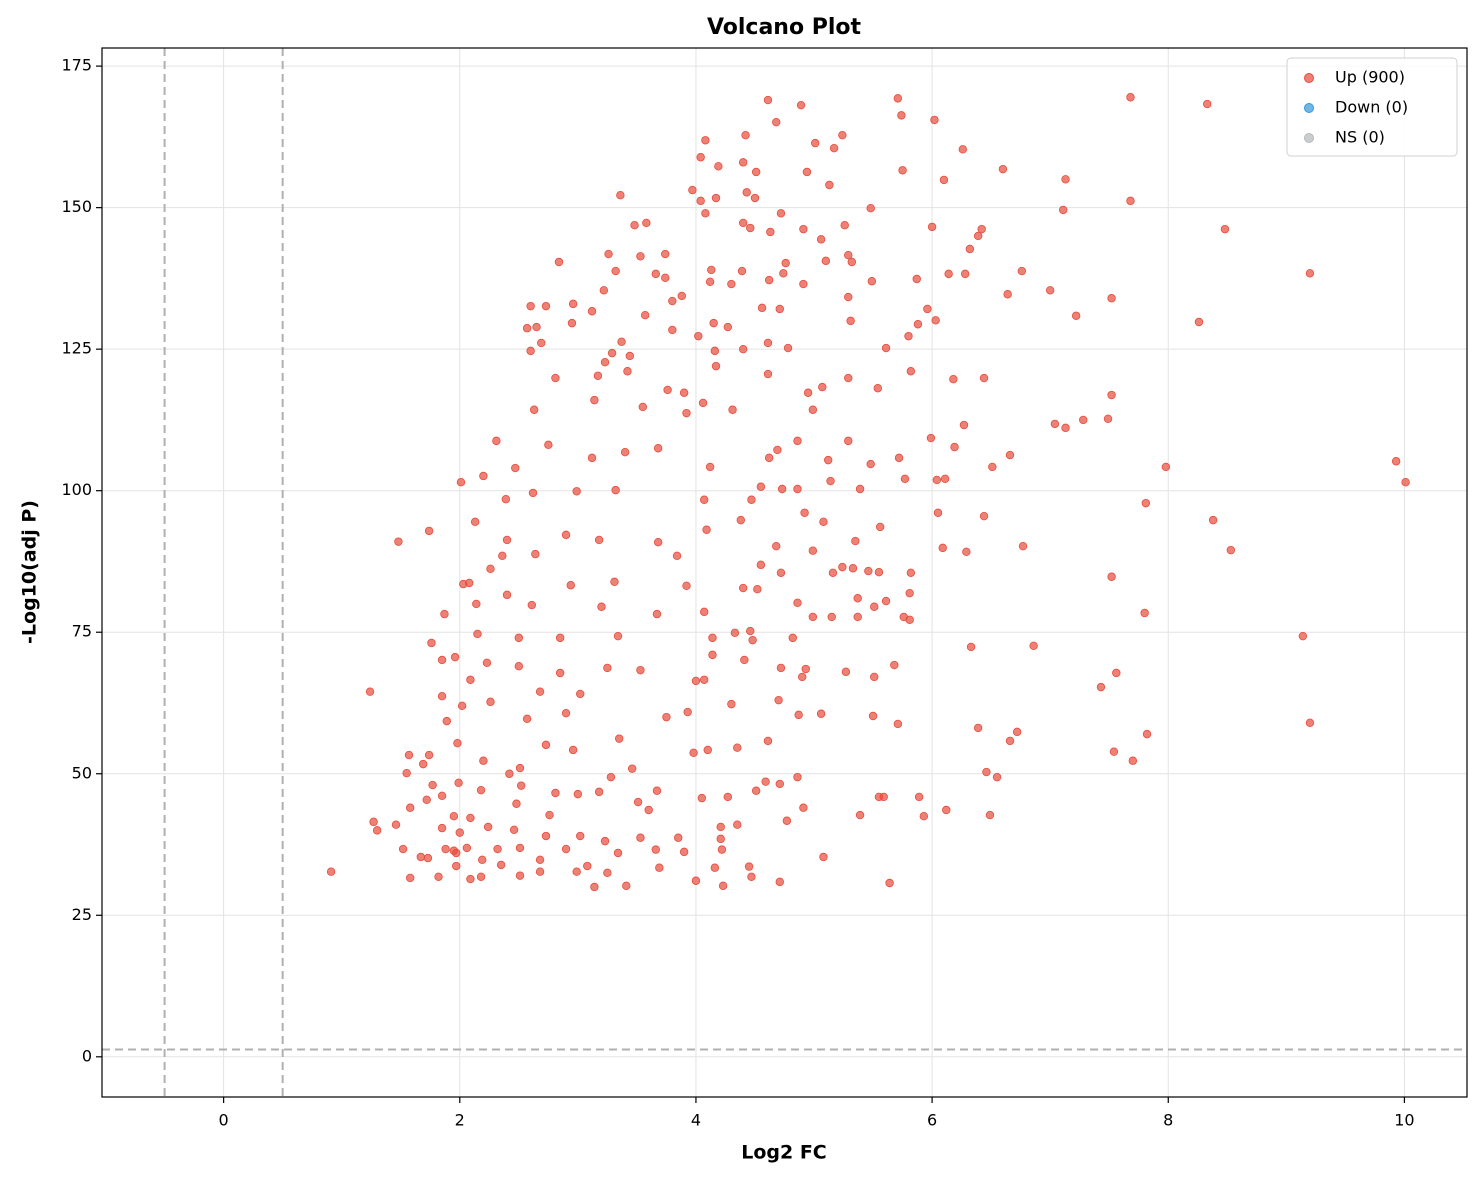  What do you see at coordinates (1309, 78) in the screenshot?
I see `legend-marker` at bounding box center [1309, 78].